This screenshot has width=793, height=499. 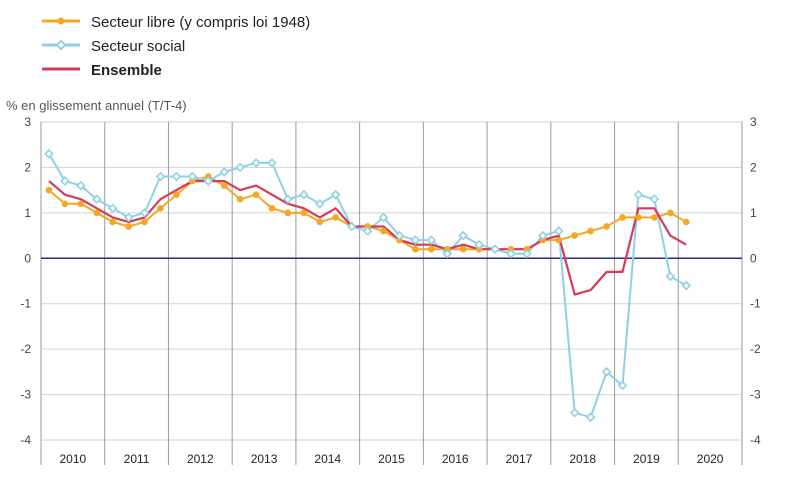 I want to click on y-tick-label-left: 1, so click(x=27, y=213).